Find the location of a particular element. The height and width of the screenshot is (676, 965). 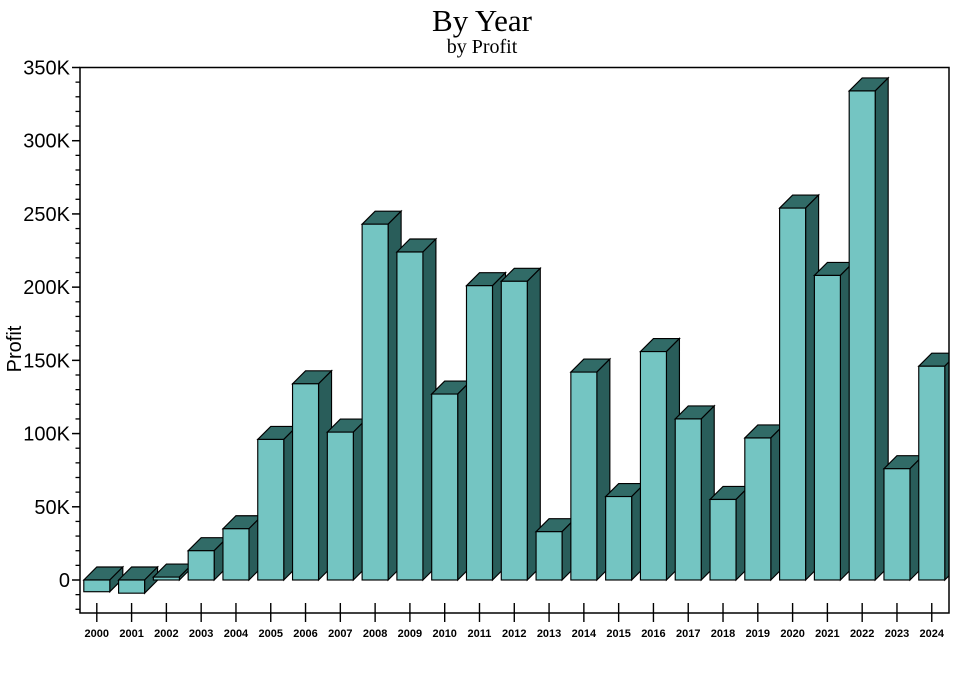

x-tick-label: 2021 is located at coordinates (827, 634).